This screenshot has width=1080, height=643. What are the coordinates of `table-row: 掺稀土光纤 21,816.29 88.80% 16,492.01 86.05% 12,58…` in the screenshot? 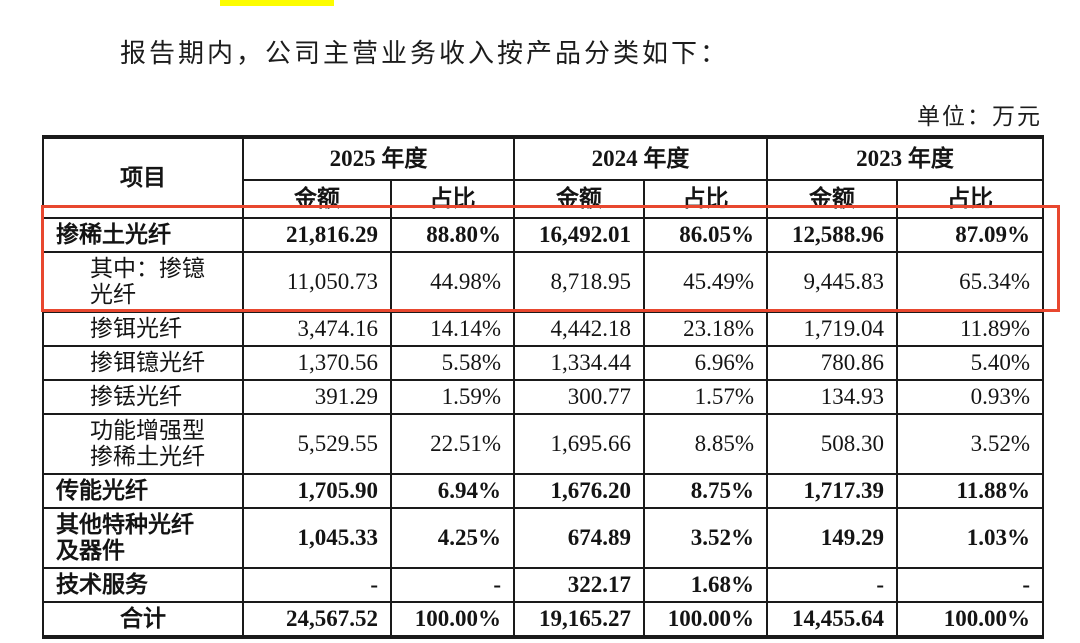 It's located at (543, 235).